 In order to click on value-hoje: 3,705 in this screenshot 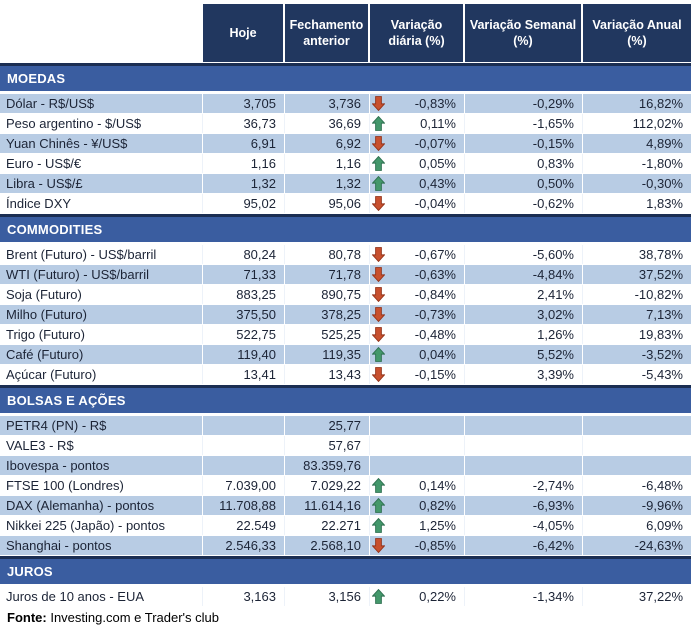, I will do `click(244, 103)`.